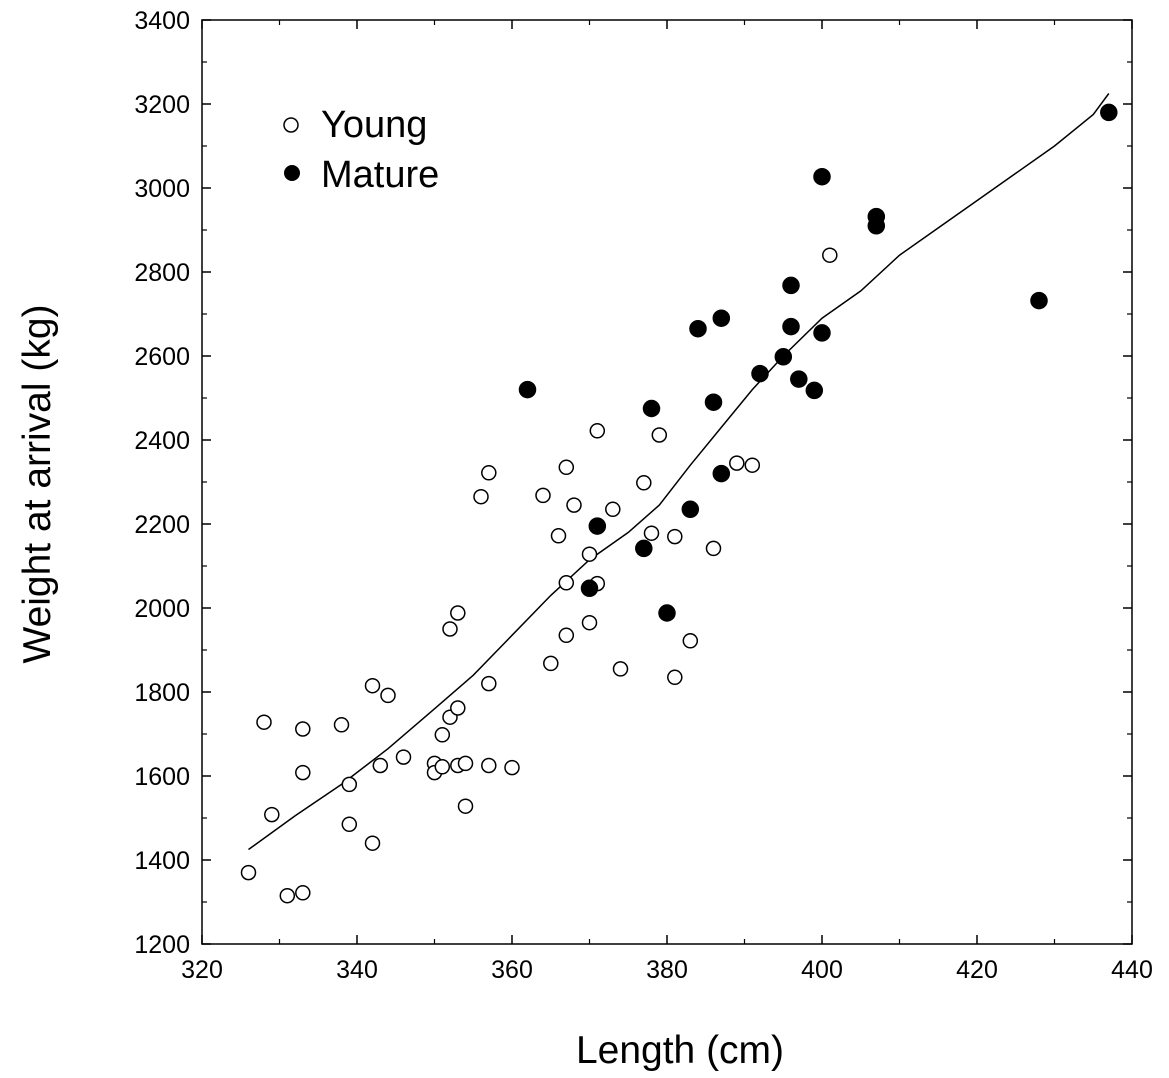 This screenshot has height=1078, width=1169. I want to click on y-tick-label: 2200, so click(162, 525).